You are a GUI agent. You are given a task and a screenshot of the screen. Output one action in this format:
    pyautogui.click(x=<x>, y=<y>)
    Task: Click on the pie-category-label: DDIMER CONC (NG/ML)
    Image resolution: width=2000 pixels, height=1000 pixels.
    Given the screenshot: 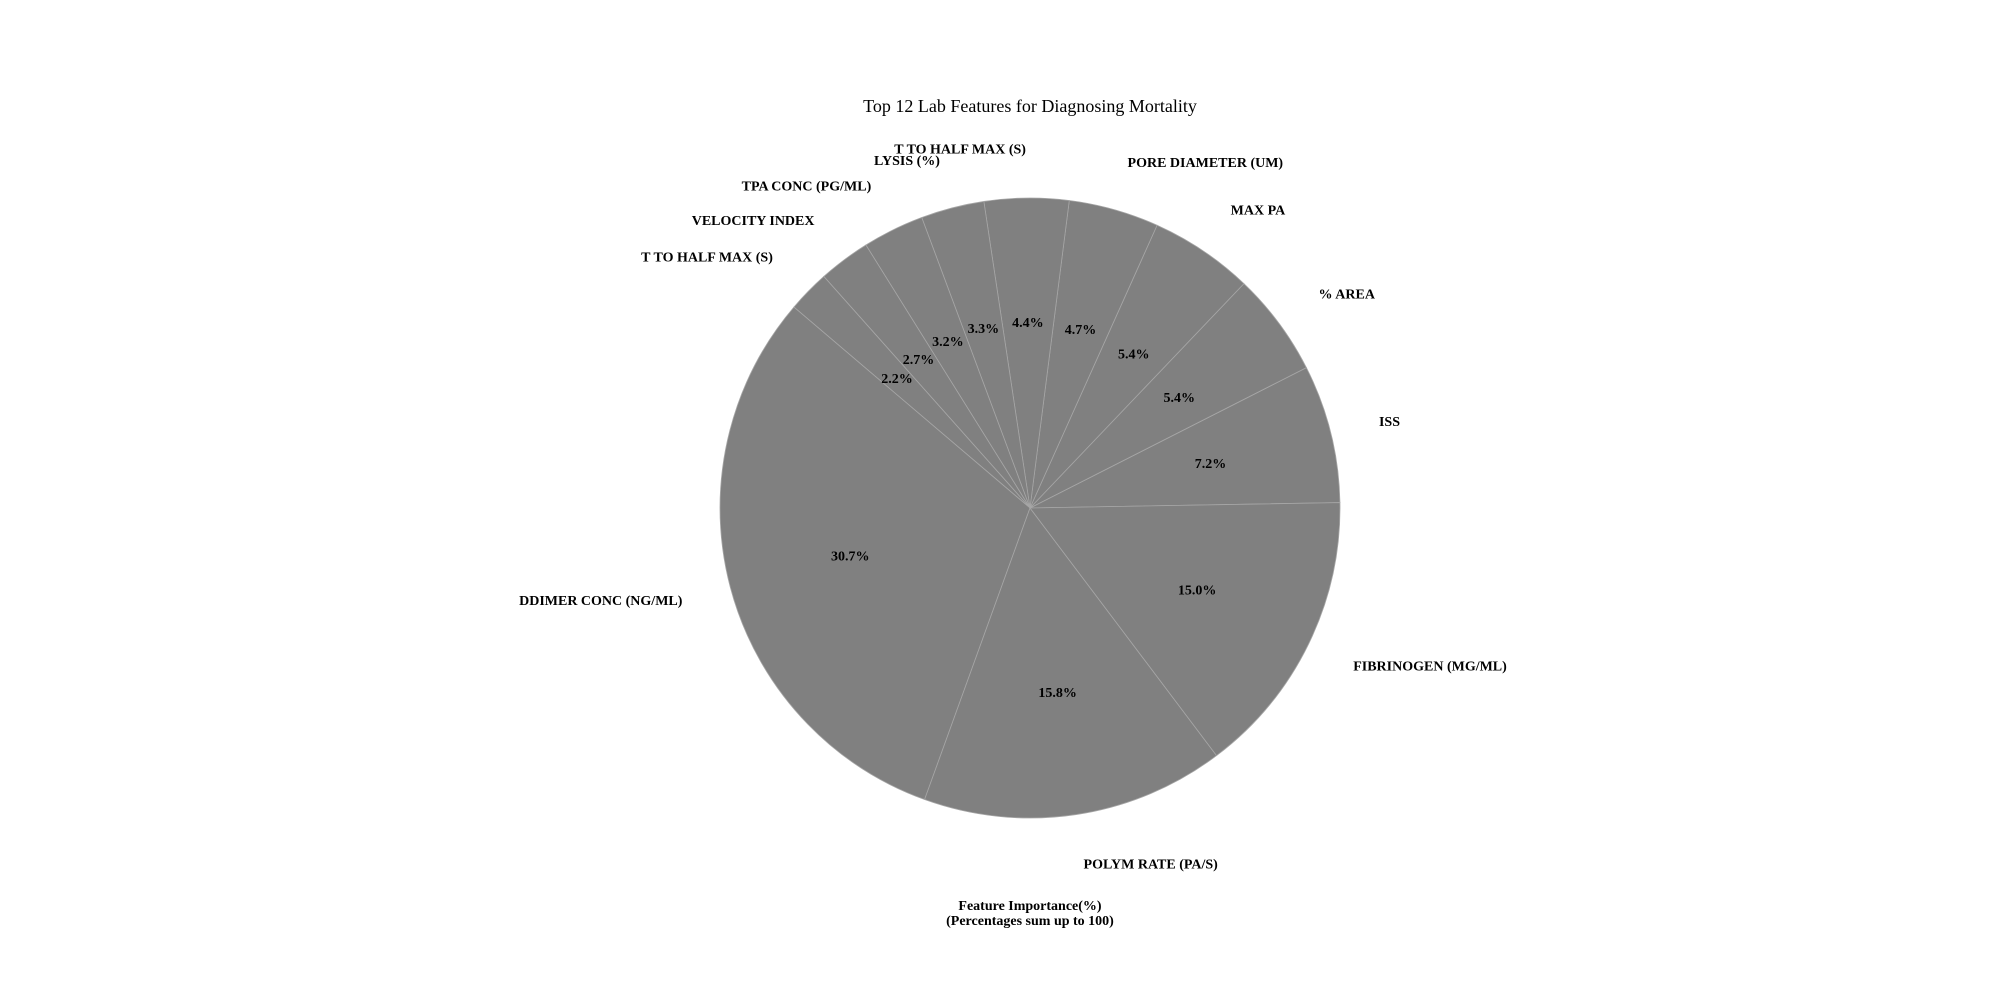 What is the action you would take?
    pyautogui.click(x=601, y=601)
    